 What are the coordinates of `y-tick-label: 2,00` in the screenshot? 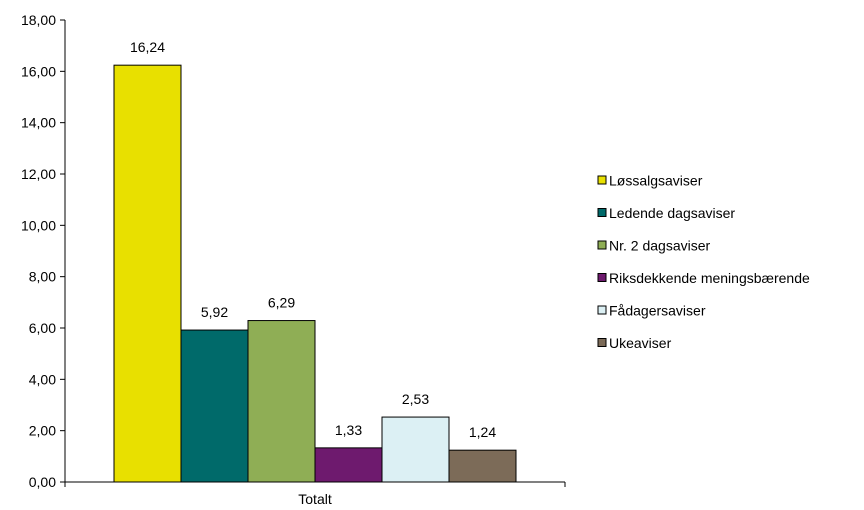 It's located at (42, 431).